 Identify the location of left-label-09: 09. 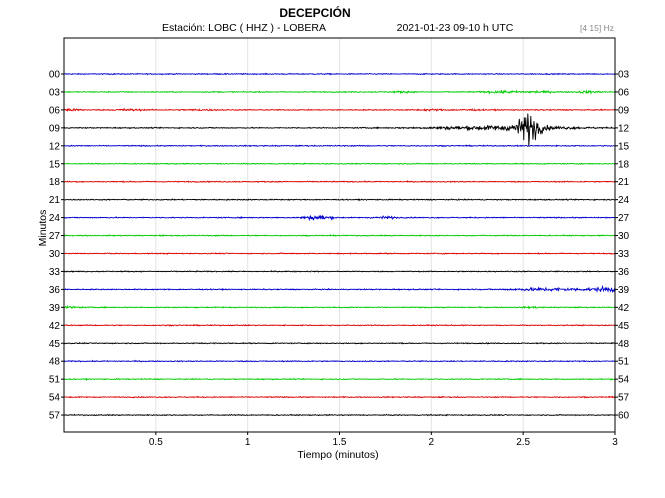
(55, 128).